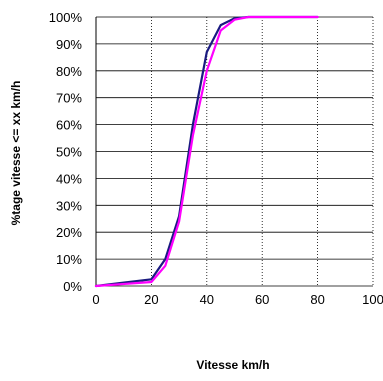  What do you see at coordinates (16, 153) in the screenshot?
I see `y-axis-title: %tage vitesse <= xx km/h` at bounding box center [16, 153].